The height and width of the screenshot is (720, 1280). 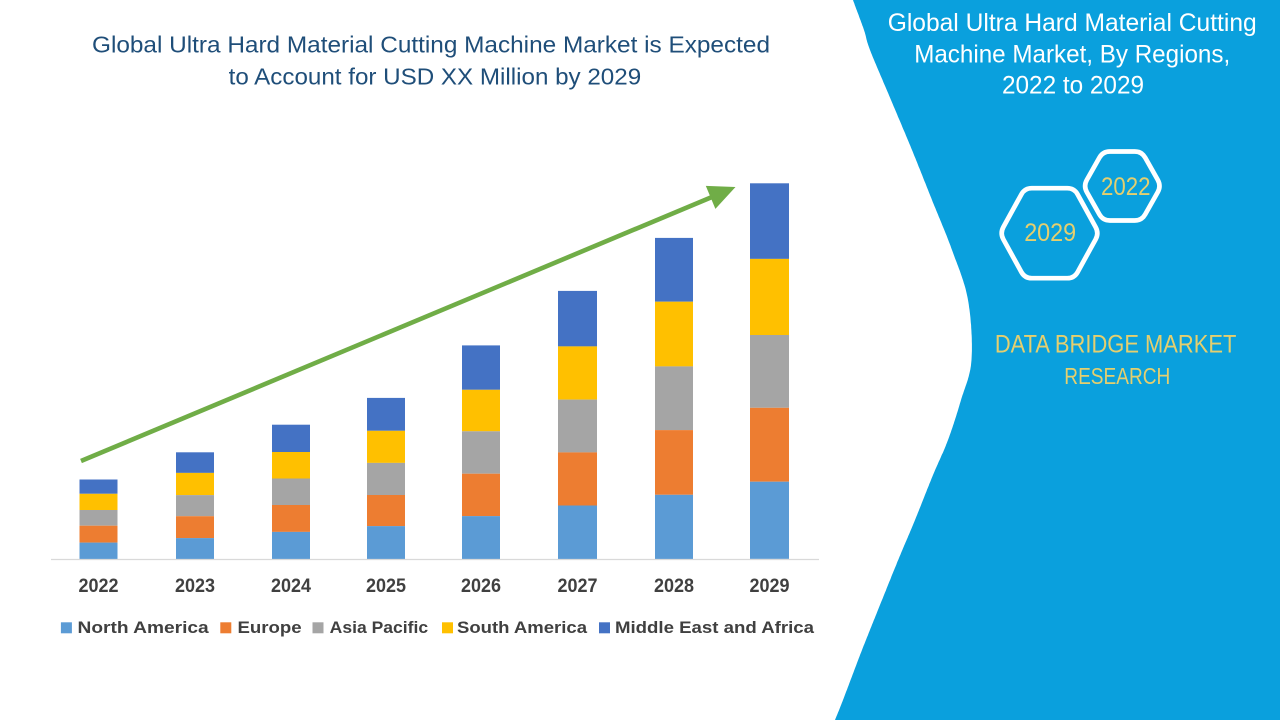 I want to click on svg-text:to Account for USD XX Million: to Account for USD XX Million by 2029, so click(x=435, y=77).